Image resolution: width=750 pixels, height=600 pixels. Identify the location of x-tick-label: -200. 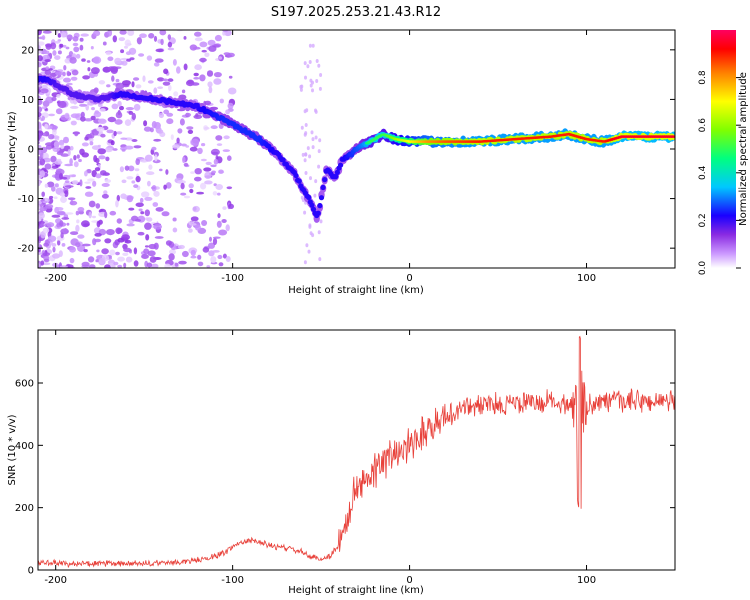
(55, 278).